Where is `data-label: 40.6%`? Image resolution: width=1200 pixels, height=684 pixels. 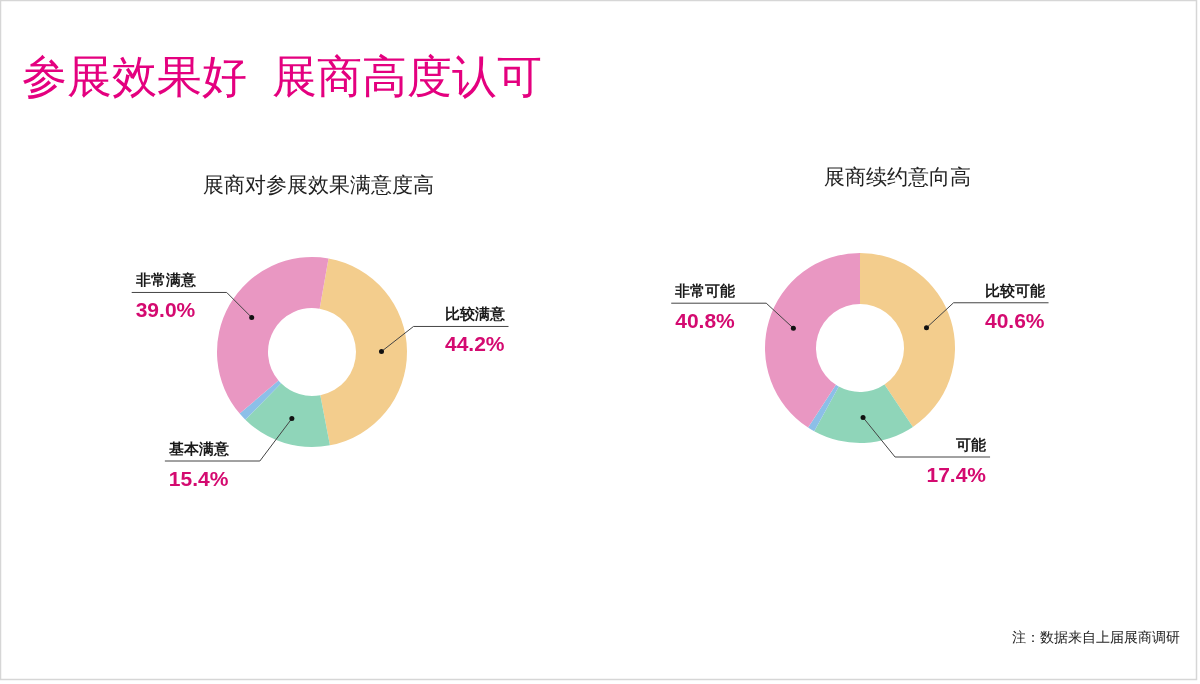 data-label: 40.6% is located at coordinates (1015, 320).